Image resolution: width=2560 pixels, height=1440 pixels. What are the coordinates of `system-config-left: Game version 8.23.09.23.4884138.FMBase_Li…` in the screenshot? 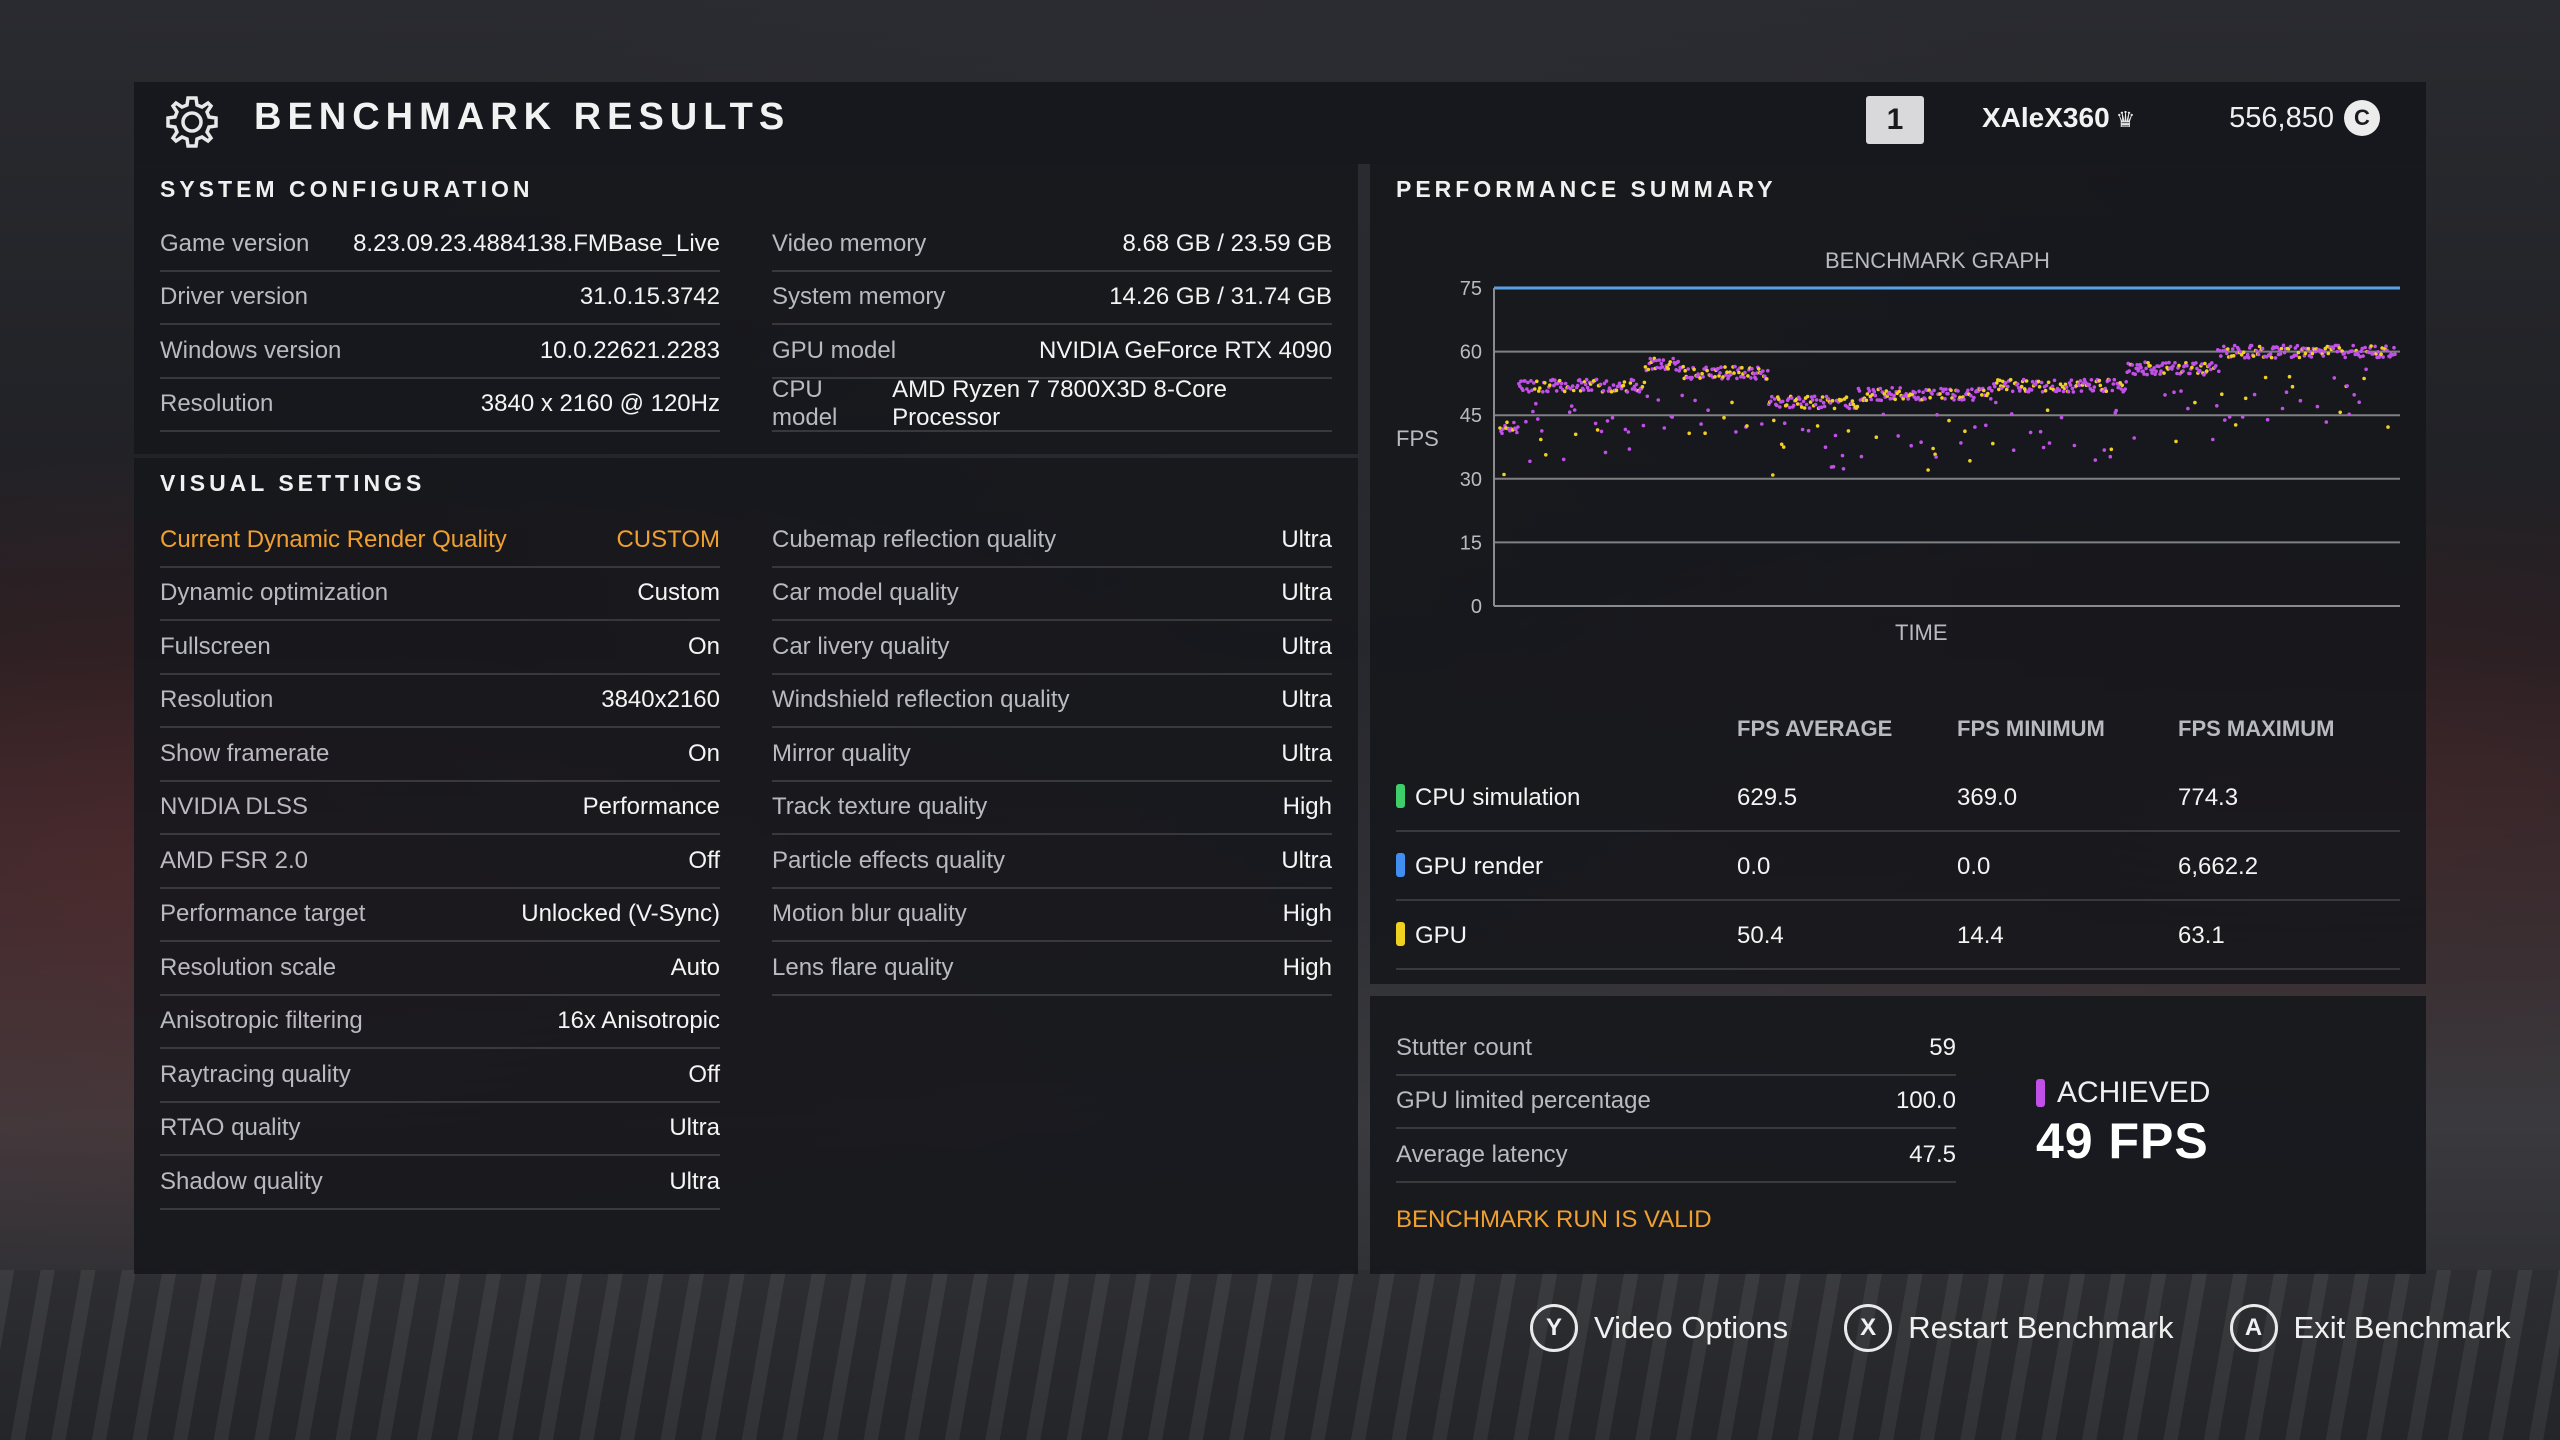 It's located at (440, 325).